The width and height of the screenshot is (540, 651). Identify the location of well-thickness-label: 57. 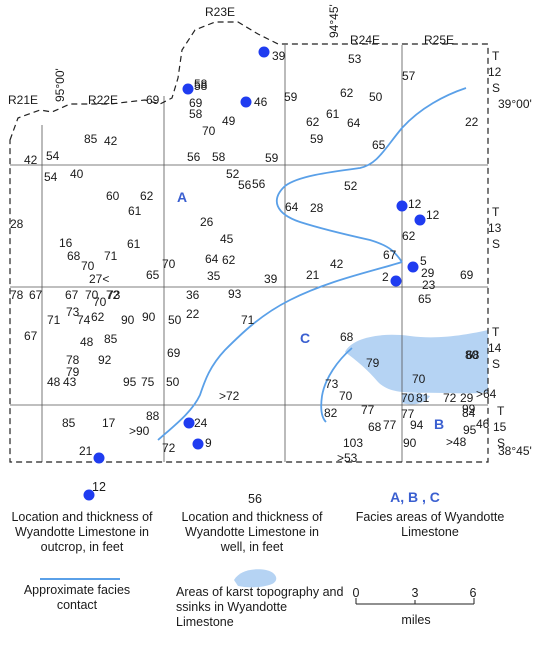
(409, 76).